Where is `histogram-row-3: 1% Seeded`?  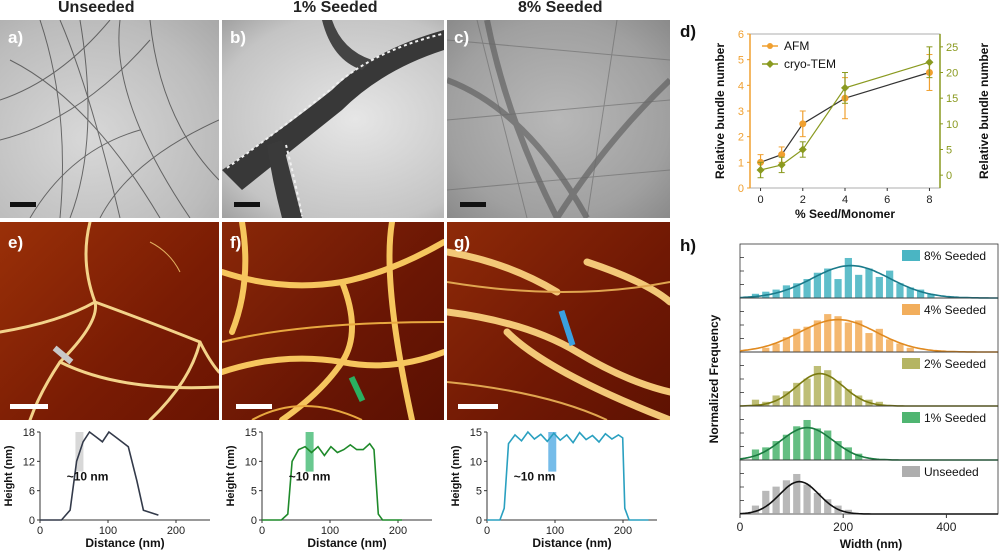
histogram-row-3: 1% Seeded is located at coordinates (869, 433).